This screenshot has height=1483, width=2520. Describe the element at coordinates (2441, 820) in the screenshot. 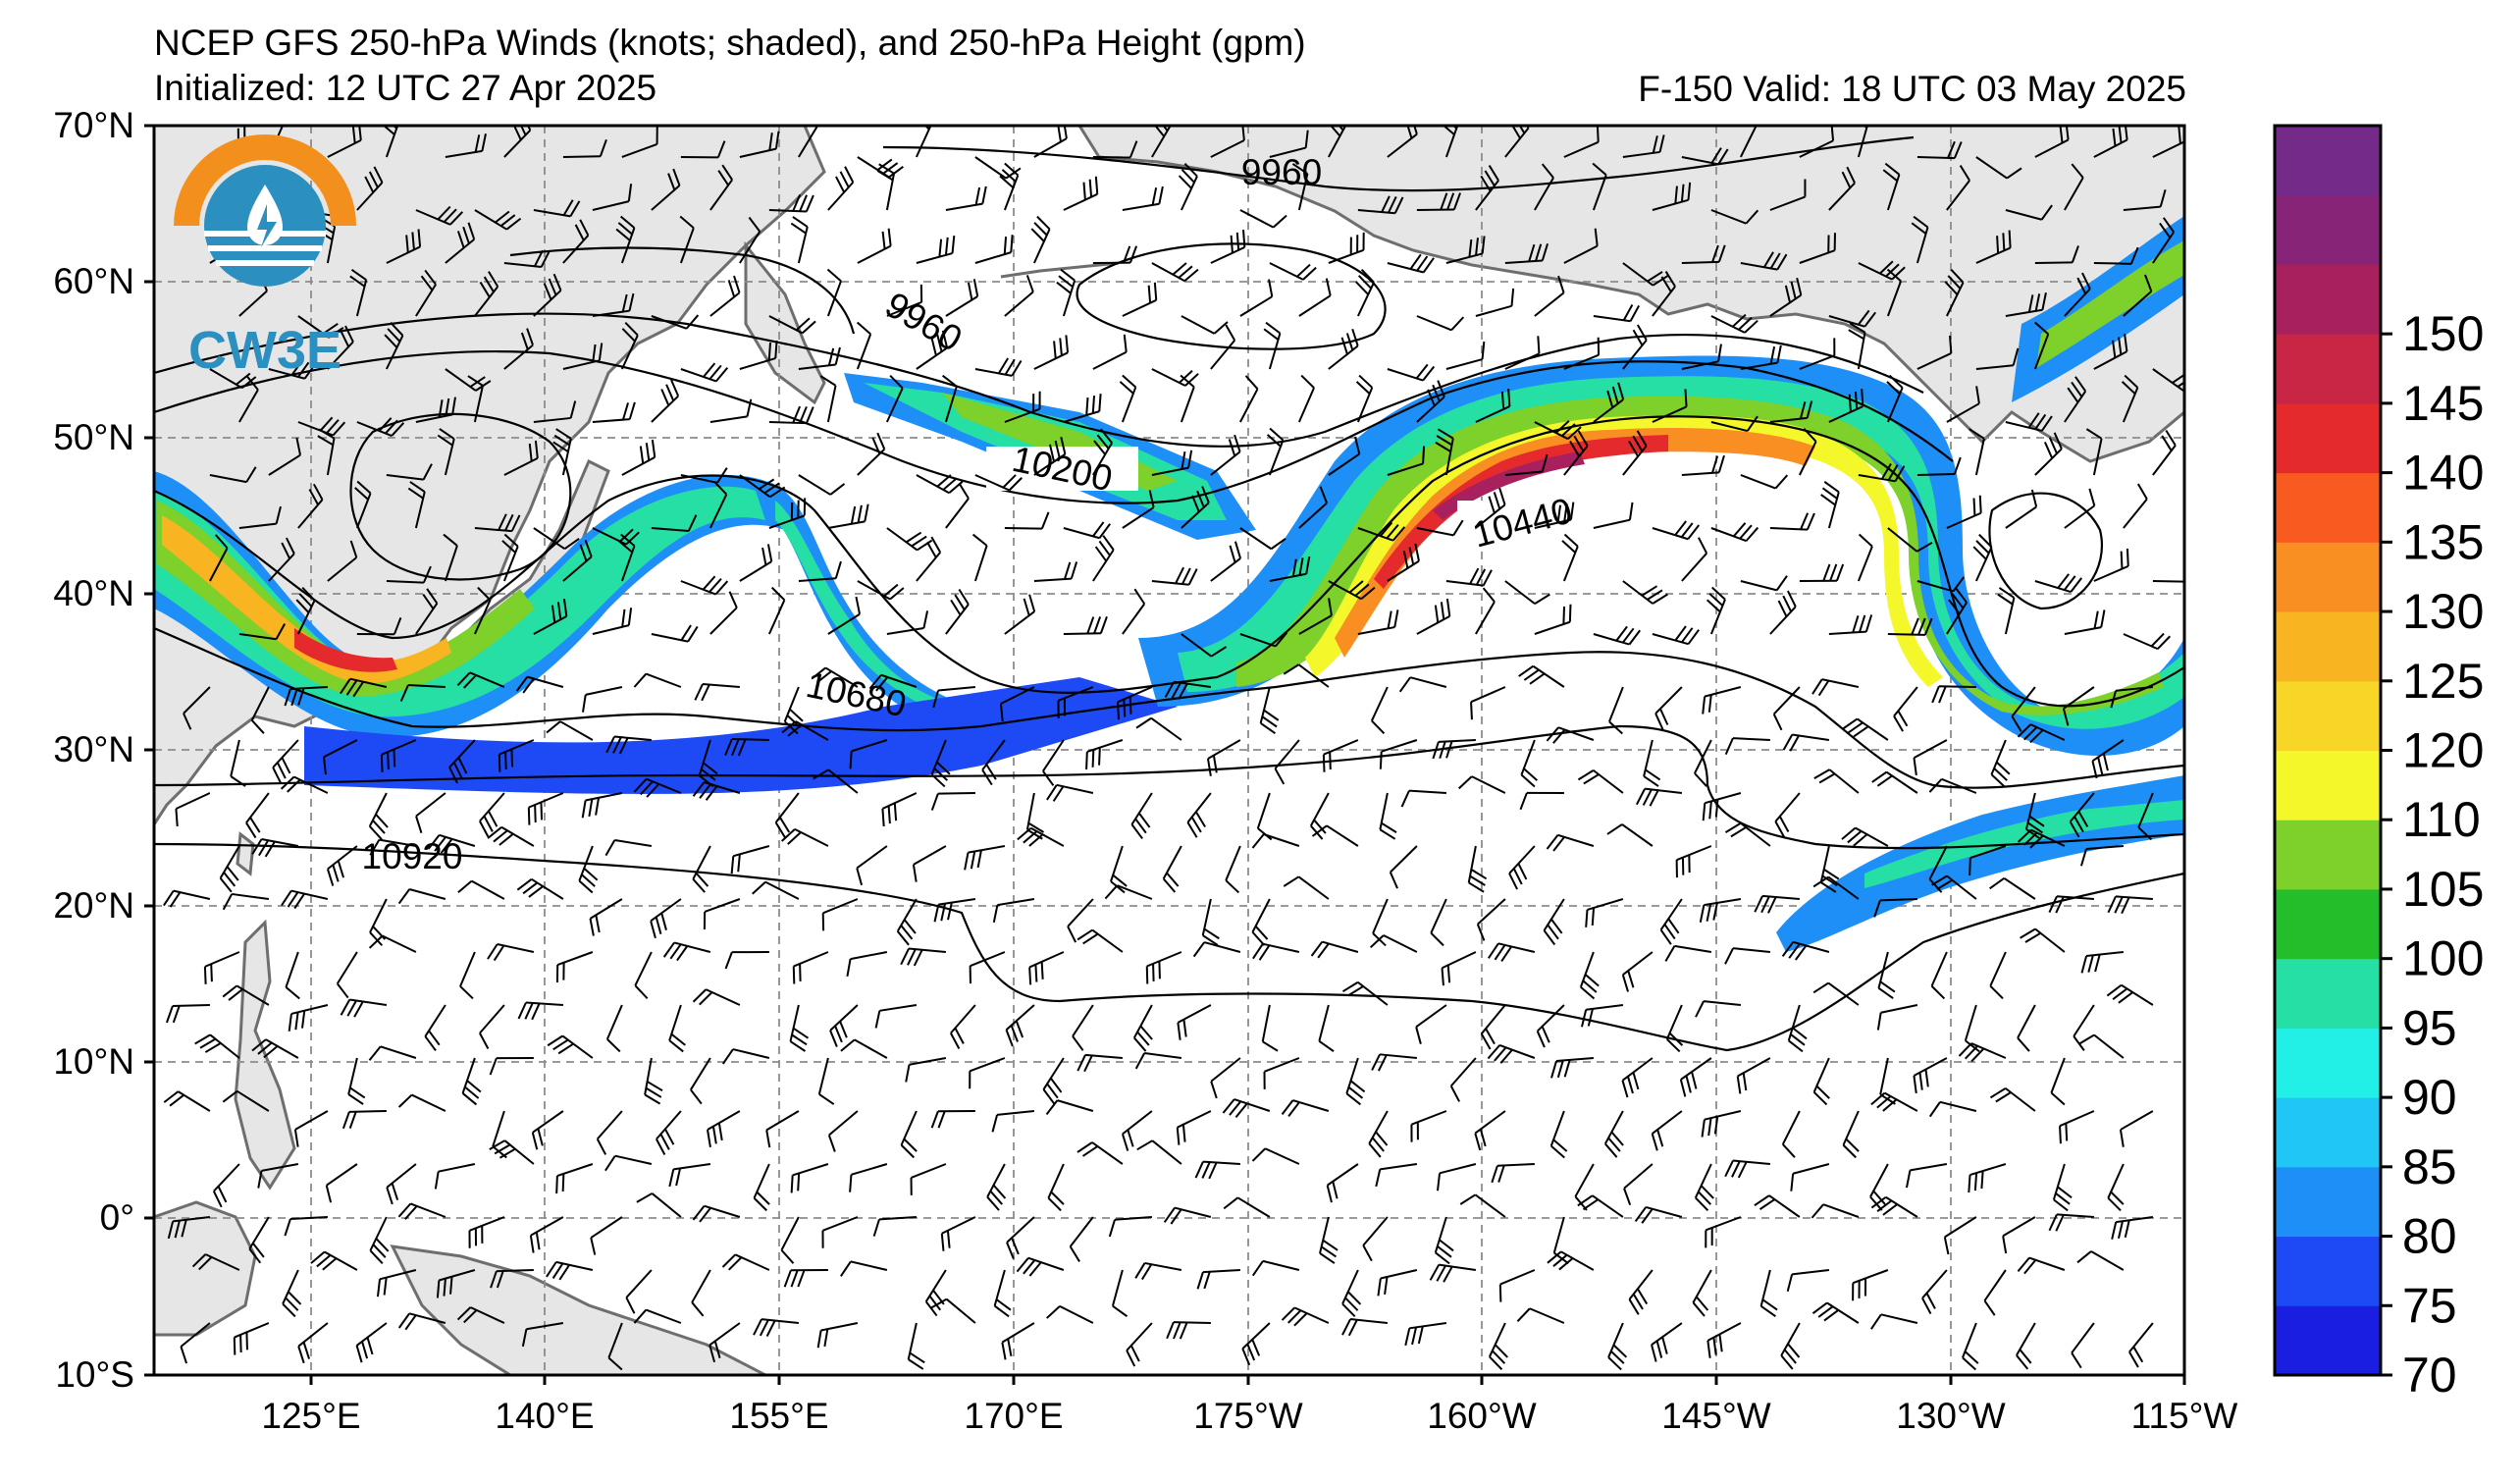

I see `colorbar-tick-label: 110` at that location.